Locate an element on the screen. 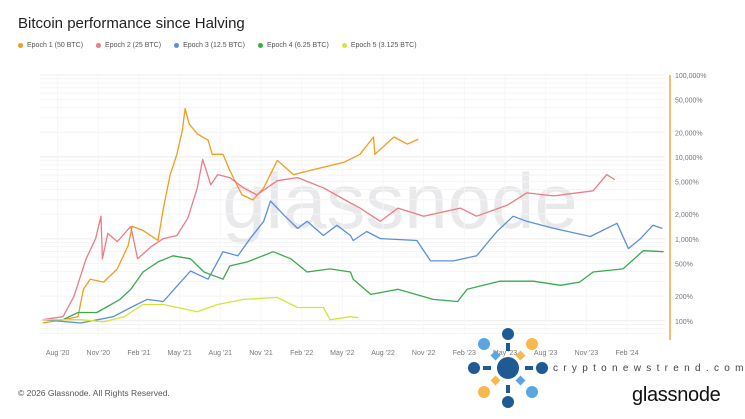  x-tick-label: Nov '23 is located at coordinates (587, 353).